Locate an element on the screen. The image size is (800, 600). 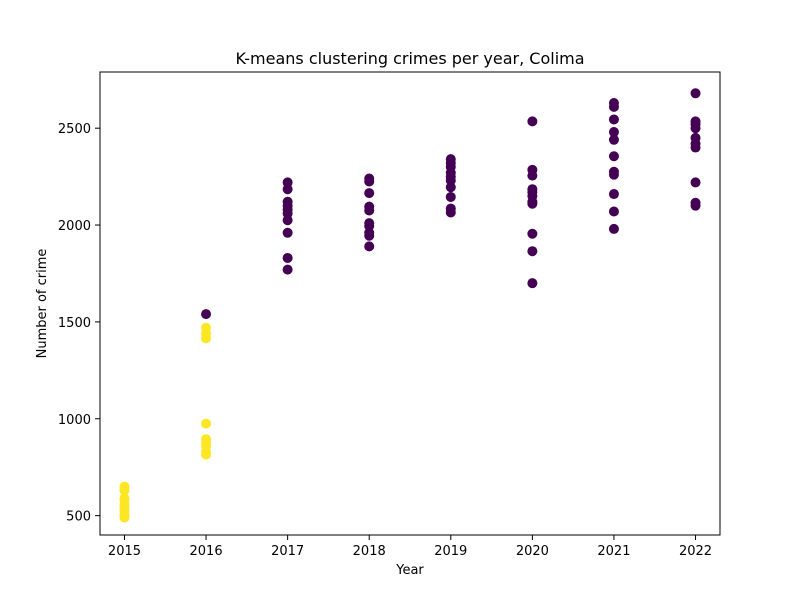
y-tick-label: 1500 is located at coordinates (74, 323).